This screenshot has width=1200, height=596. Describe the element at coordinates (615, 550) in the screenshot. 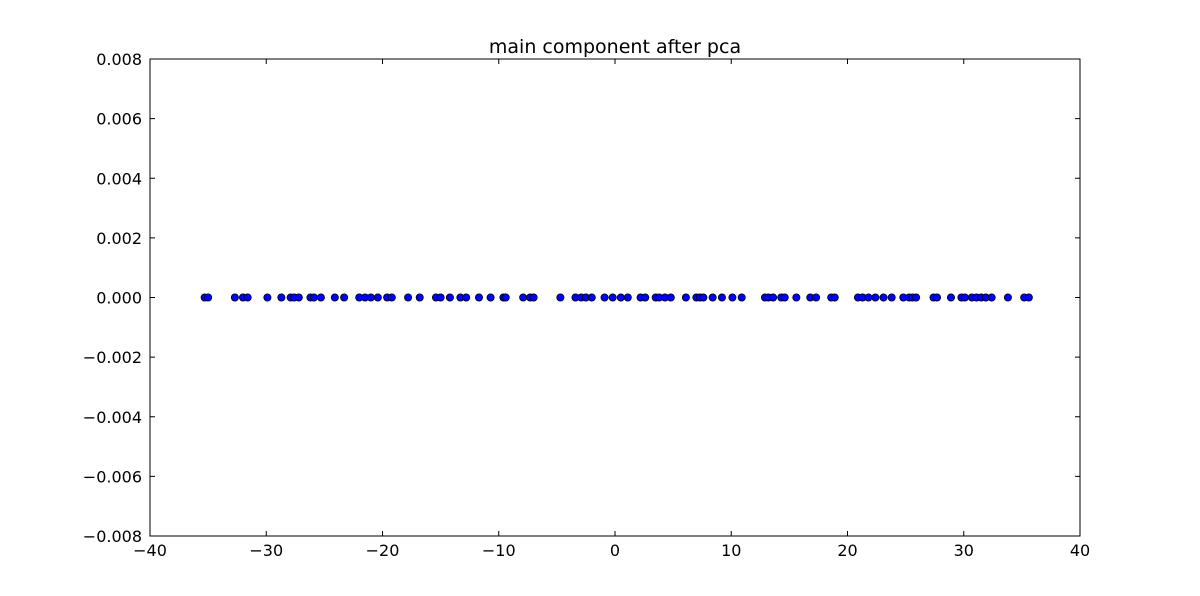

I see `x-tick-label: 0` at that location.